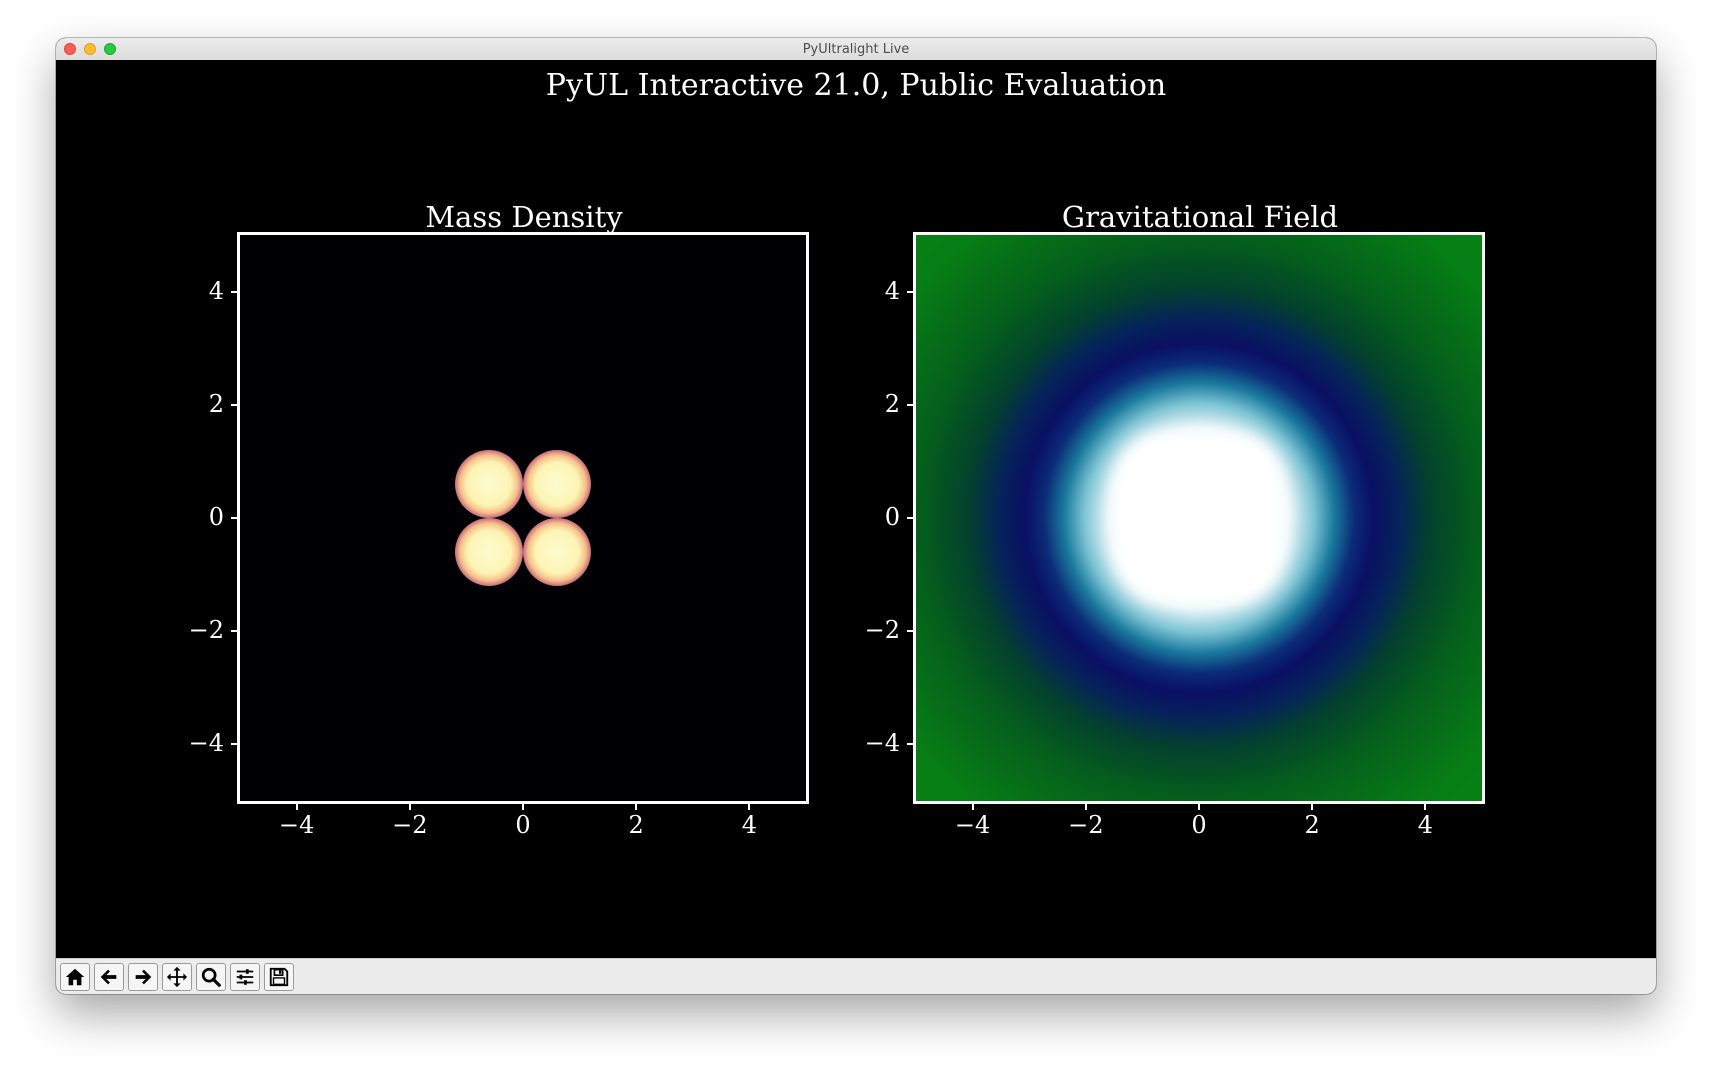 The image size is (1712, 1070). I want to click on pan-icon, so click(177, 977).